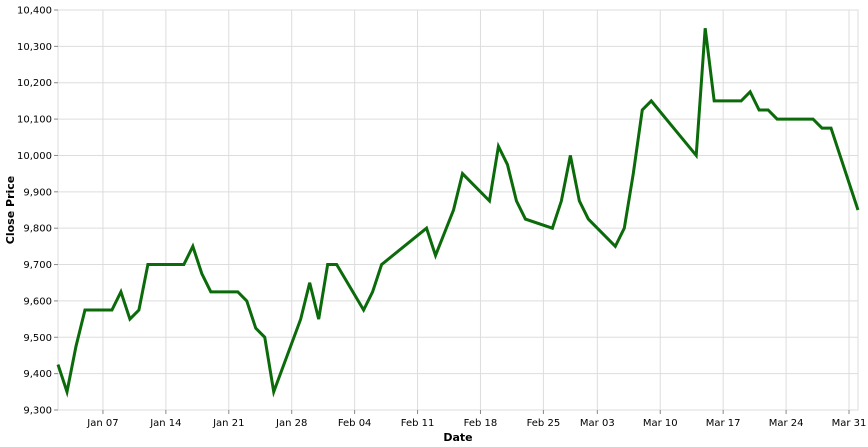  Describe the element at coordinates (37, 411) in the screenshot. I see `y-tick-label: 9,300` at that location.